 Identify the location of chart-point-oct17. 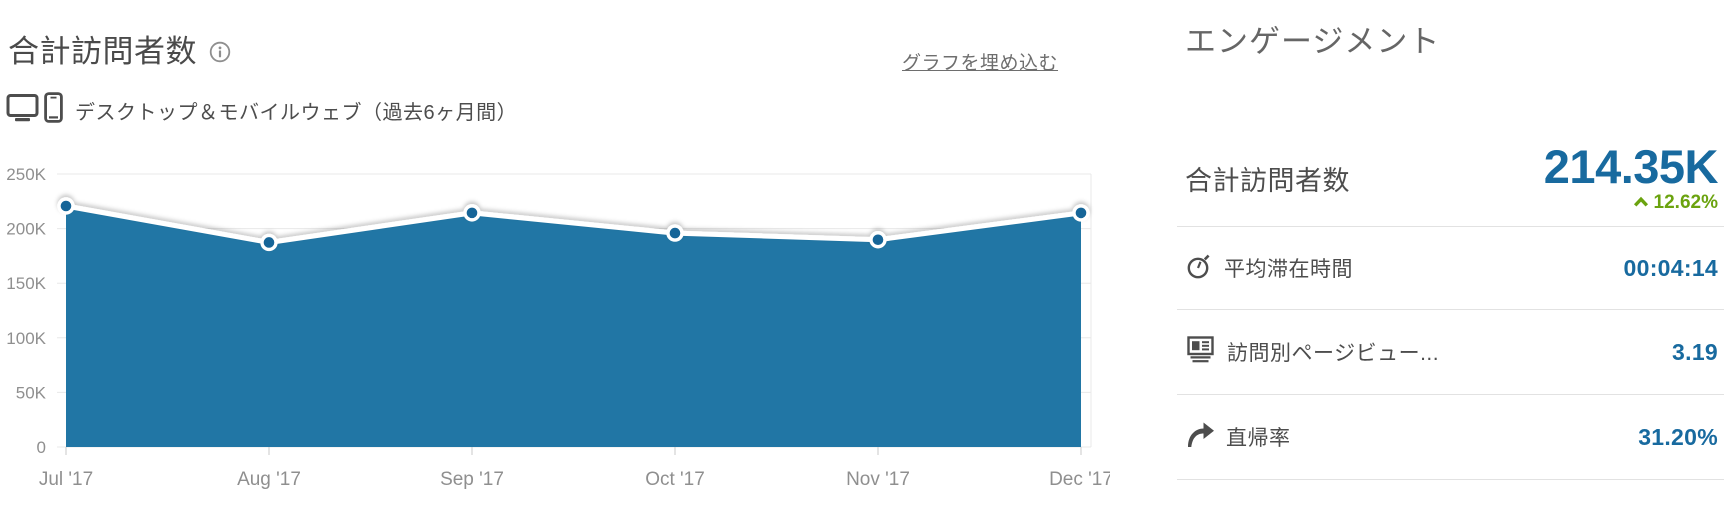
(675, 233).